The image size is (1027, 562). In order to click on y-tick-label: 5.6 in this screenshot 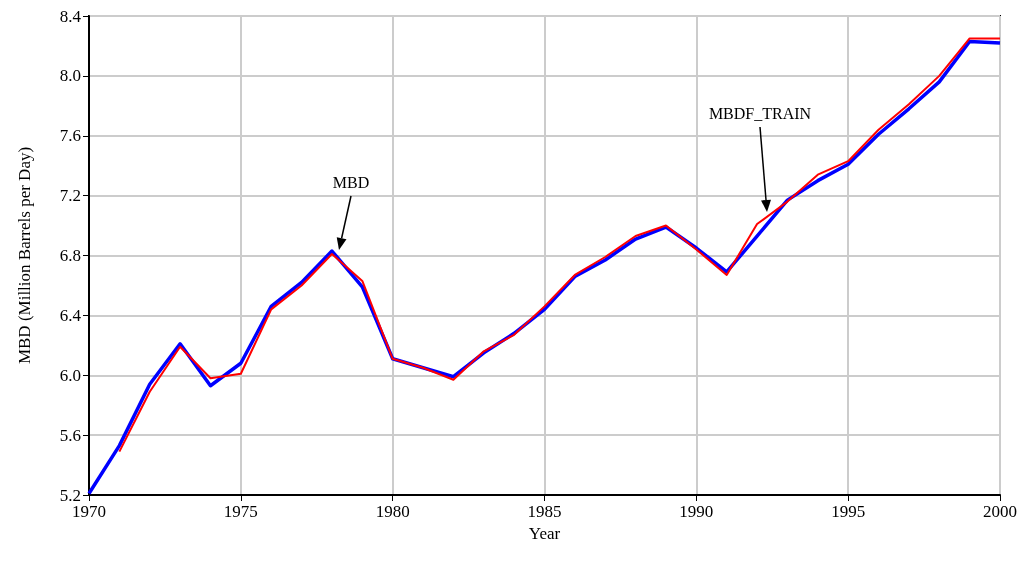, I will do `click(70, 435)`.